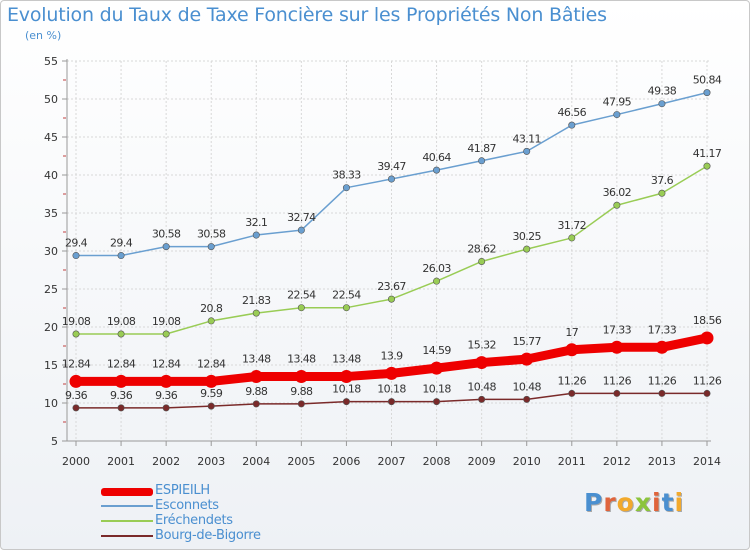 This screenshot has height=550, width=750. I want to click on y-tick-label: 50, so click(51, 99).